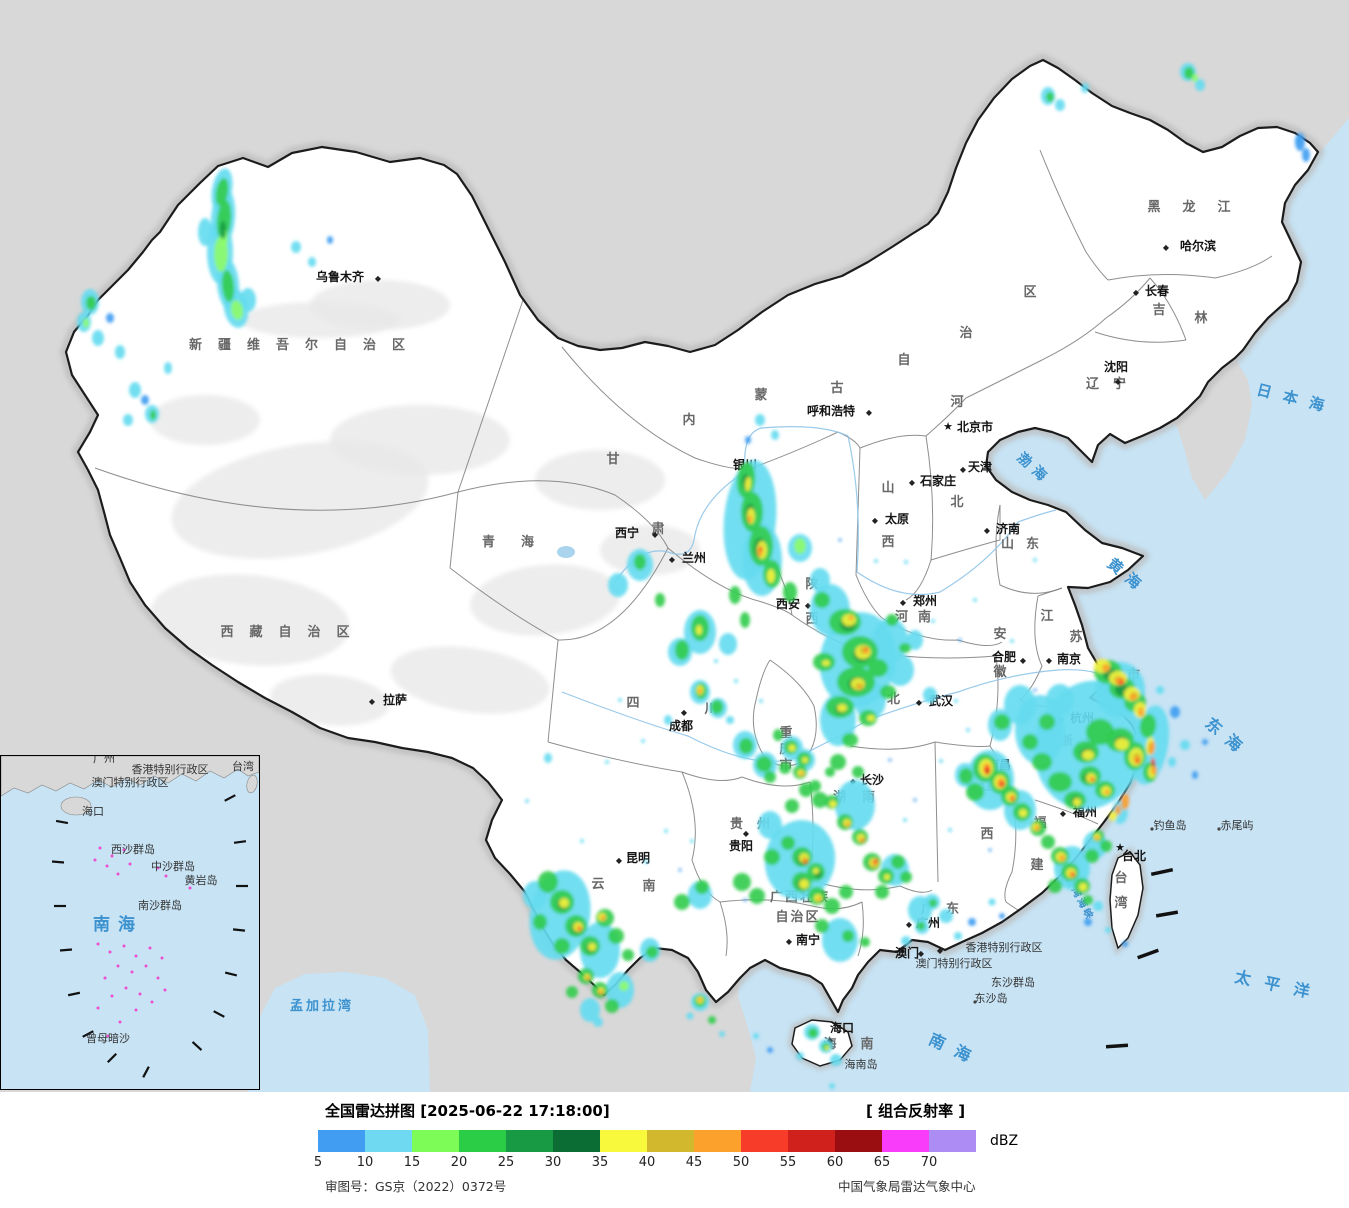  I want to click on island-dot, so click(1152, 829).